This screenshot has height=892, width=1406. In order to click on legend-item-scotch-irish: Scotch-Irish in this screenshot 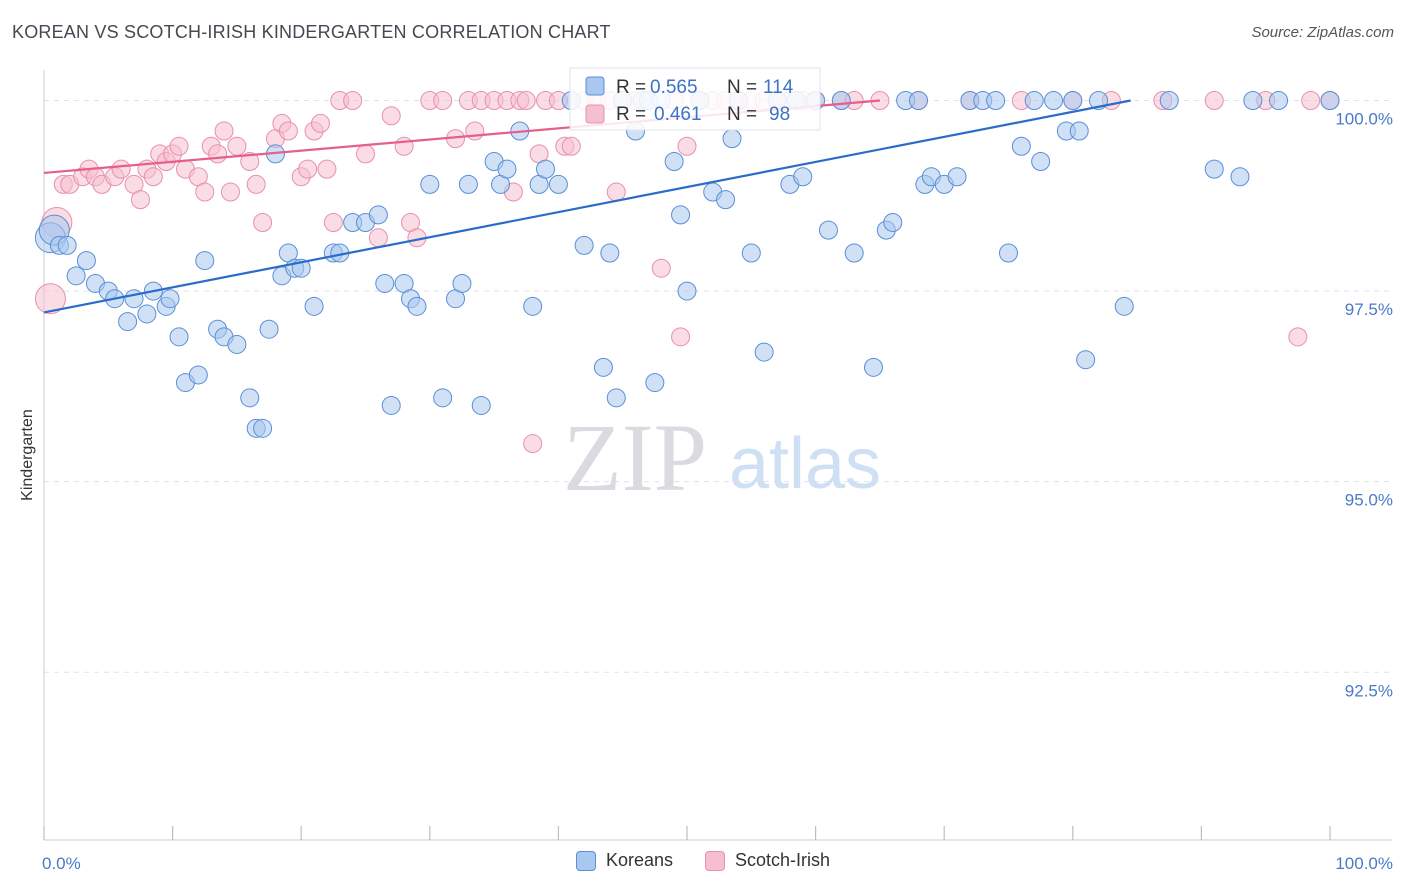, I will do `click(767, 860)`.